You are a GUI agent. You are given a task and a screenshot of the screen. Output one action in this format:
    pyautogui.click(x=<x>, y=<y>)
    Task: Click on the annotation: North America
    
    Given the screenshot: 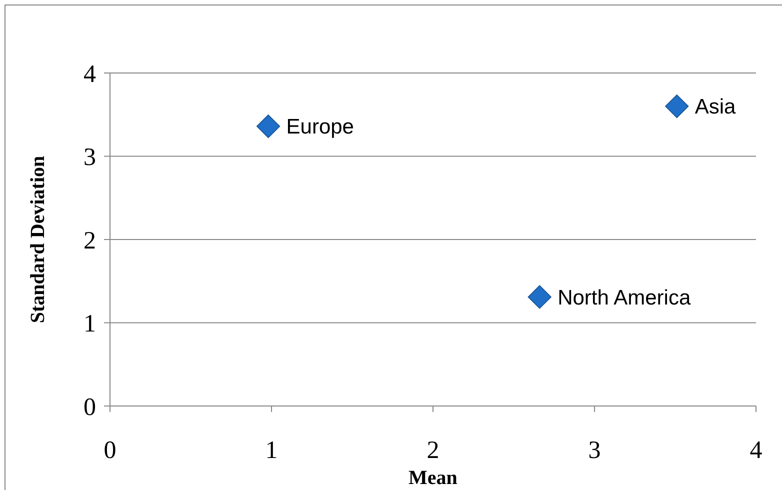 What is the action you would take?
    pyautogui.click(x=624, y=298)
    